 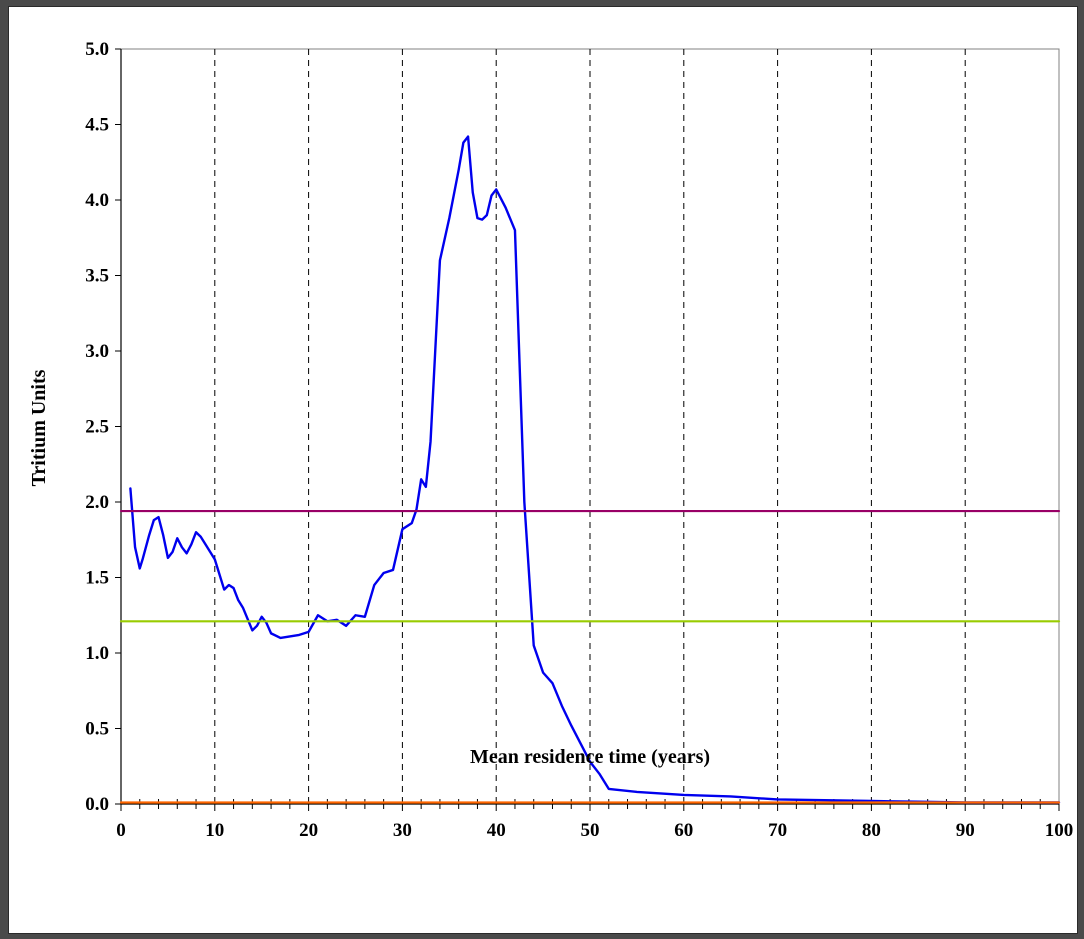 I want to click on y-tick-label: 5.0, so click(x=97, y=49).